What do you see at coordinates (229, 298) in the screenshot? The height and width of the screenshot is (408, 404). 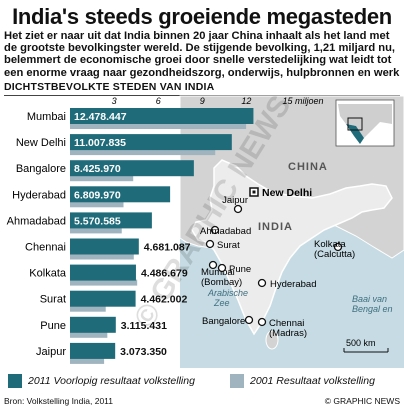 I see `label-arabian-sea: Arabische Zee` at bounding box center [229, 298].